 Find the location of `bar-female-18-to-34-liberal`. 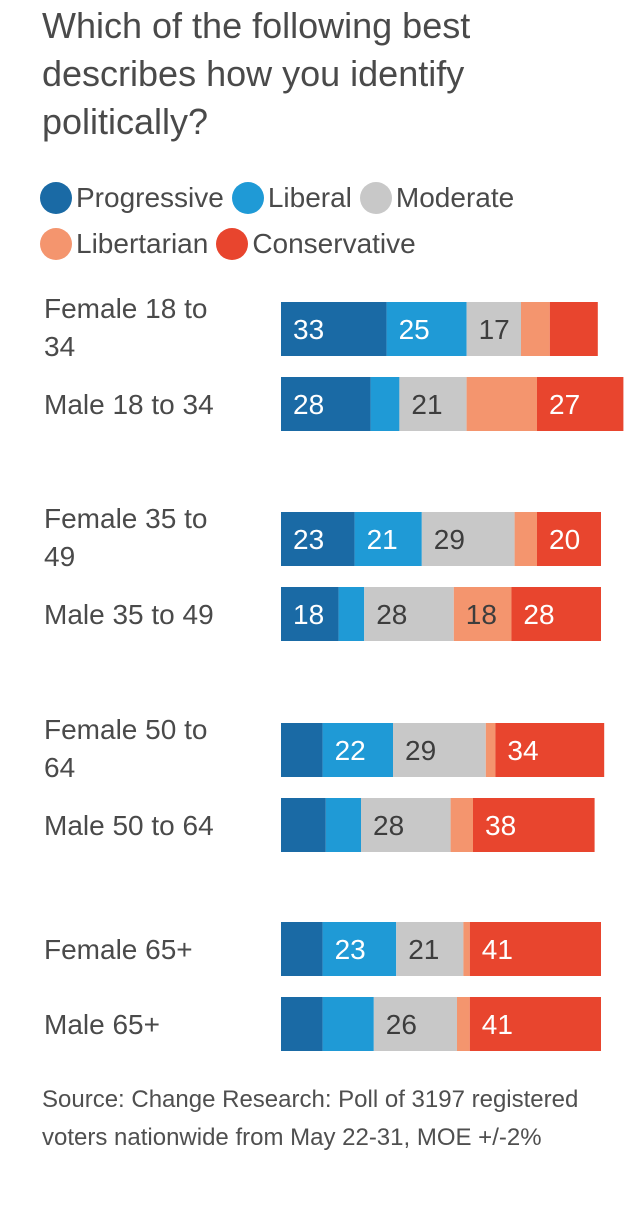

bar-female-18-to-34-liberal is located at coordinates (426, 329).